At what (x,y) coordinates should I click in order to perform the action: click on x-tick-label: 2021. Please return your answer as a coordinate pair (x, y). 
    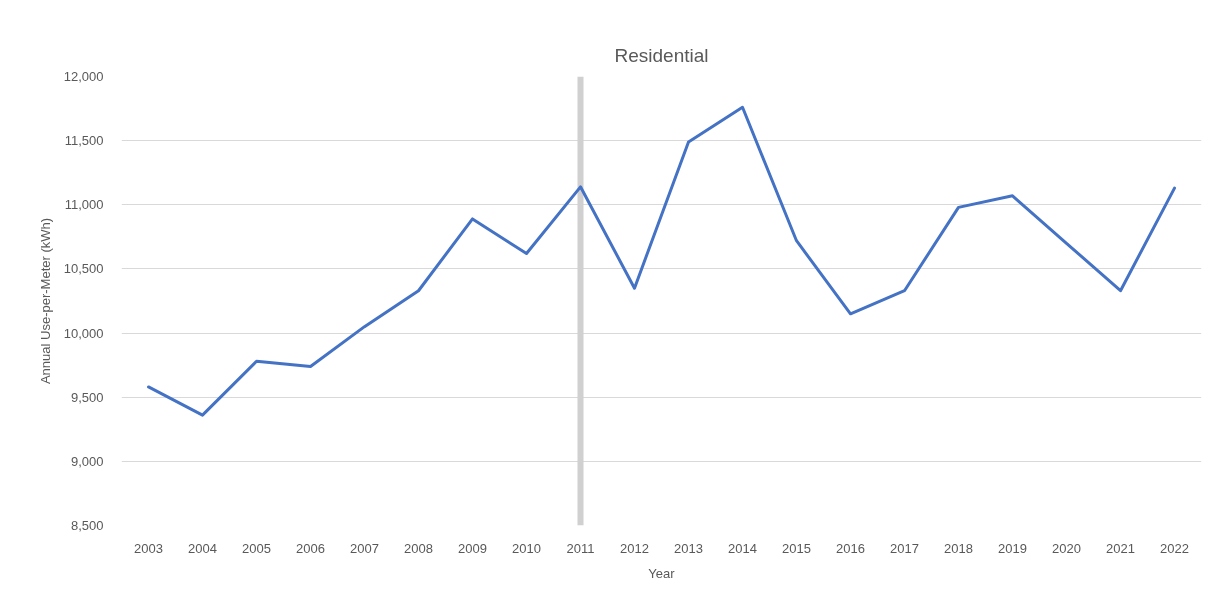
    Looking at the image, I should click on (1120, 548).